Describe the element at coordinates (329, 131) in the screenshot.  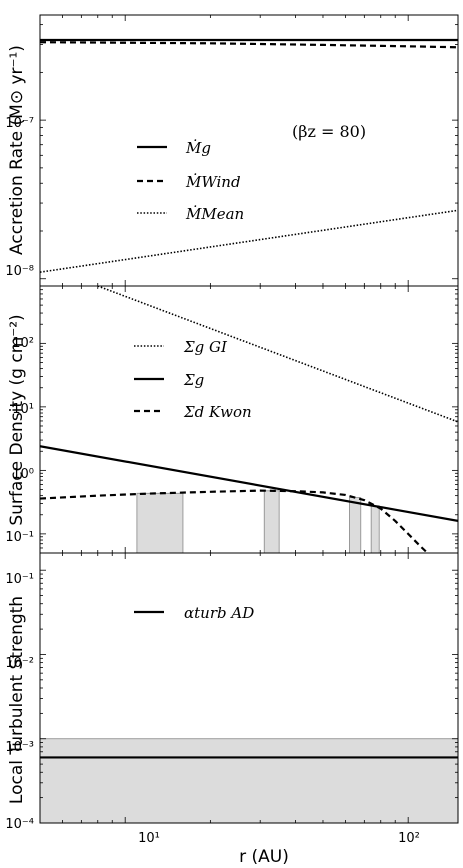
I see `beta-annotation: (βz = 80)` at that location.